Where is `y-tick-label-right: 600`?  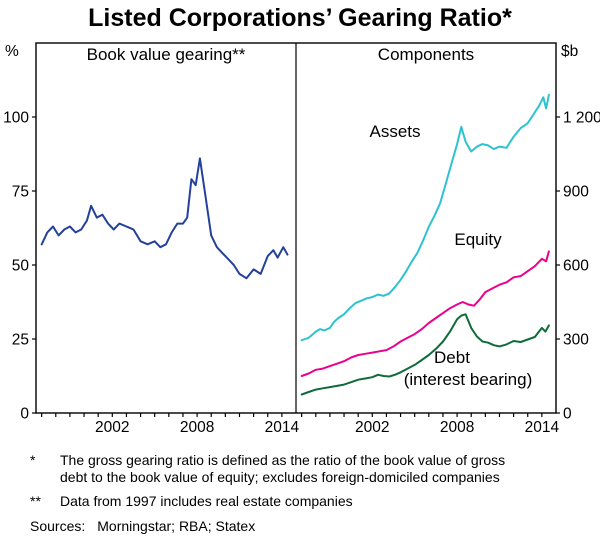 y-tick-label-right: 600 is located at coordinates (576, 265).